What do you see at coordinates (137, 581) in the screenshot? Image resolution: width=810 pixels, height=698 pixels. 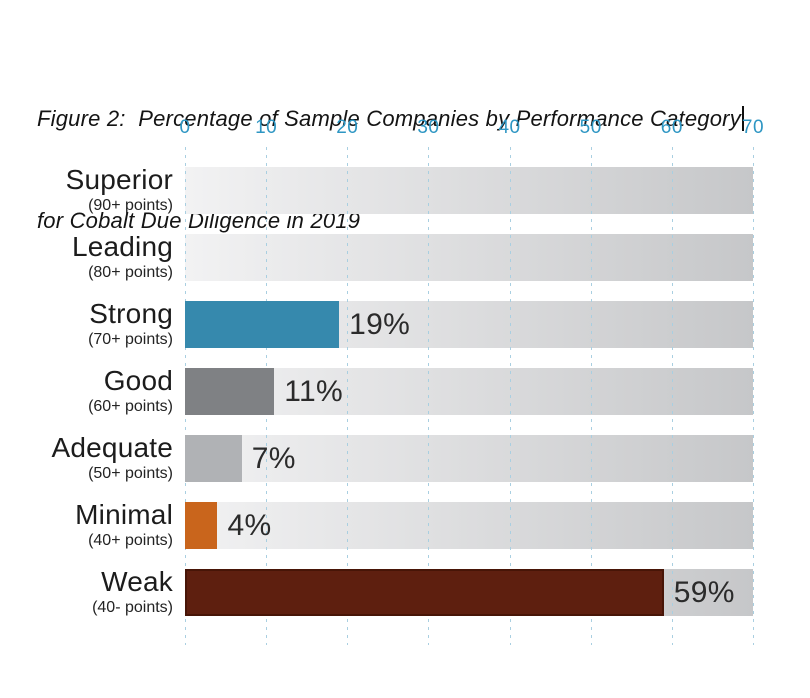 I see `category-name: Weak` at bounding box center [137, 581].